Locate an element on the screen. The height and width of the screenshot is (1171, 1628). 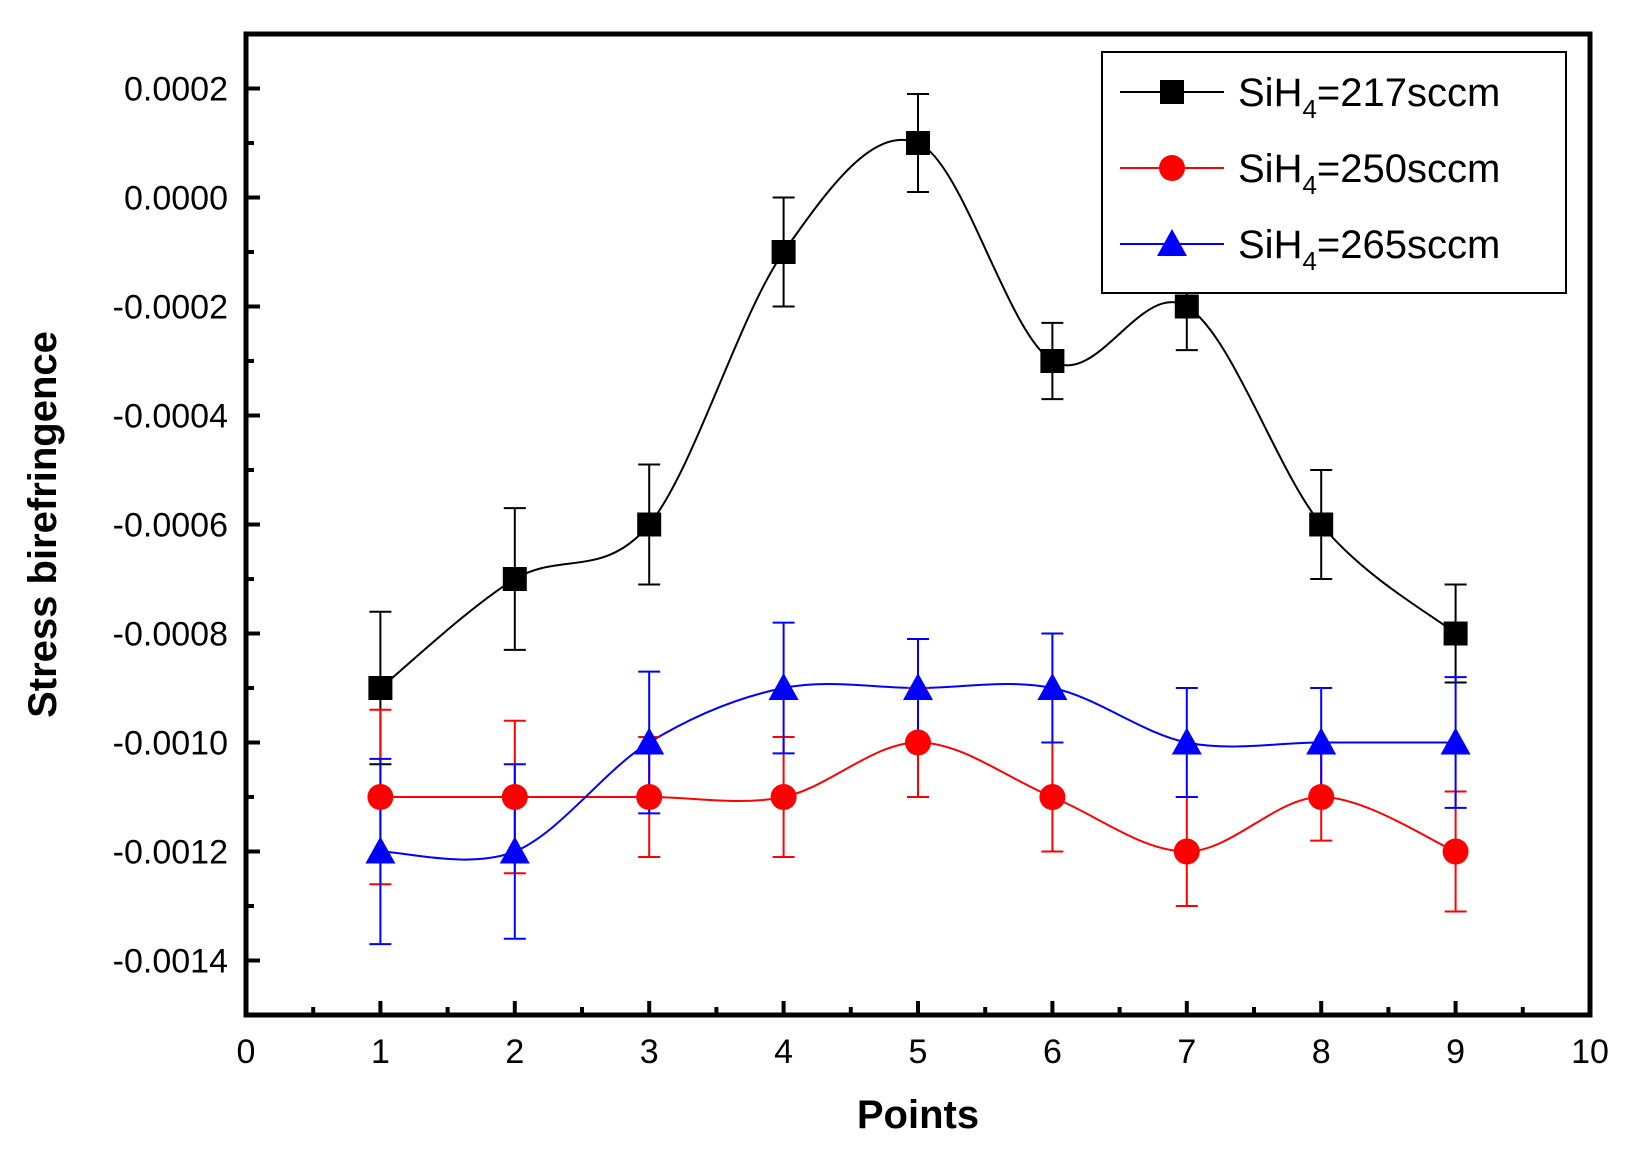
x-tick-label: 0 is located at coordinates (246, 1052).